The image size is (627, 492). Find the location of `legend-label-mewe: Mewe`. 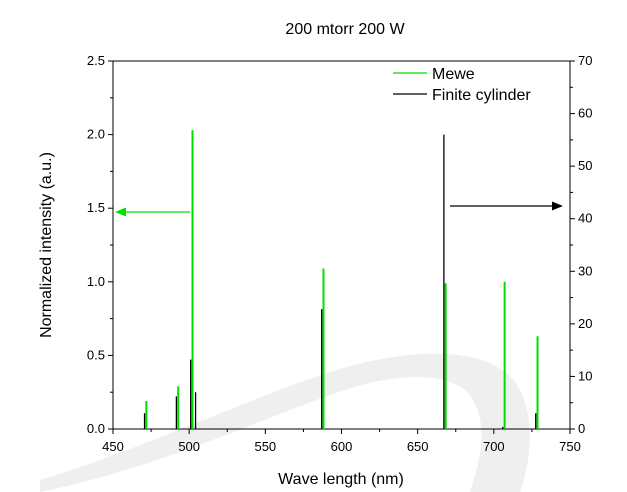

legend-label-mewe: Mewe is located at coordinates (453, 74).